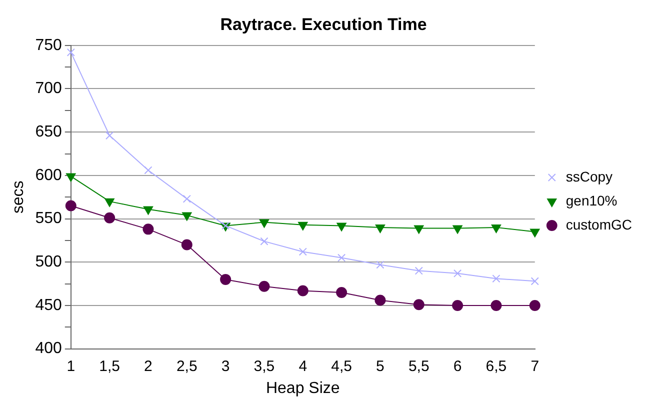 This screenshot has width=652, height=400. Describe the element at coordinates (48, 45) in the screenshot. I see `y-tick-label: 750` at that location.